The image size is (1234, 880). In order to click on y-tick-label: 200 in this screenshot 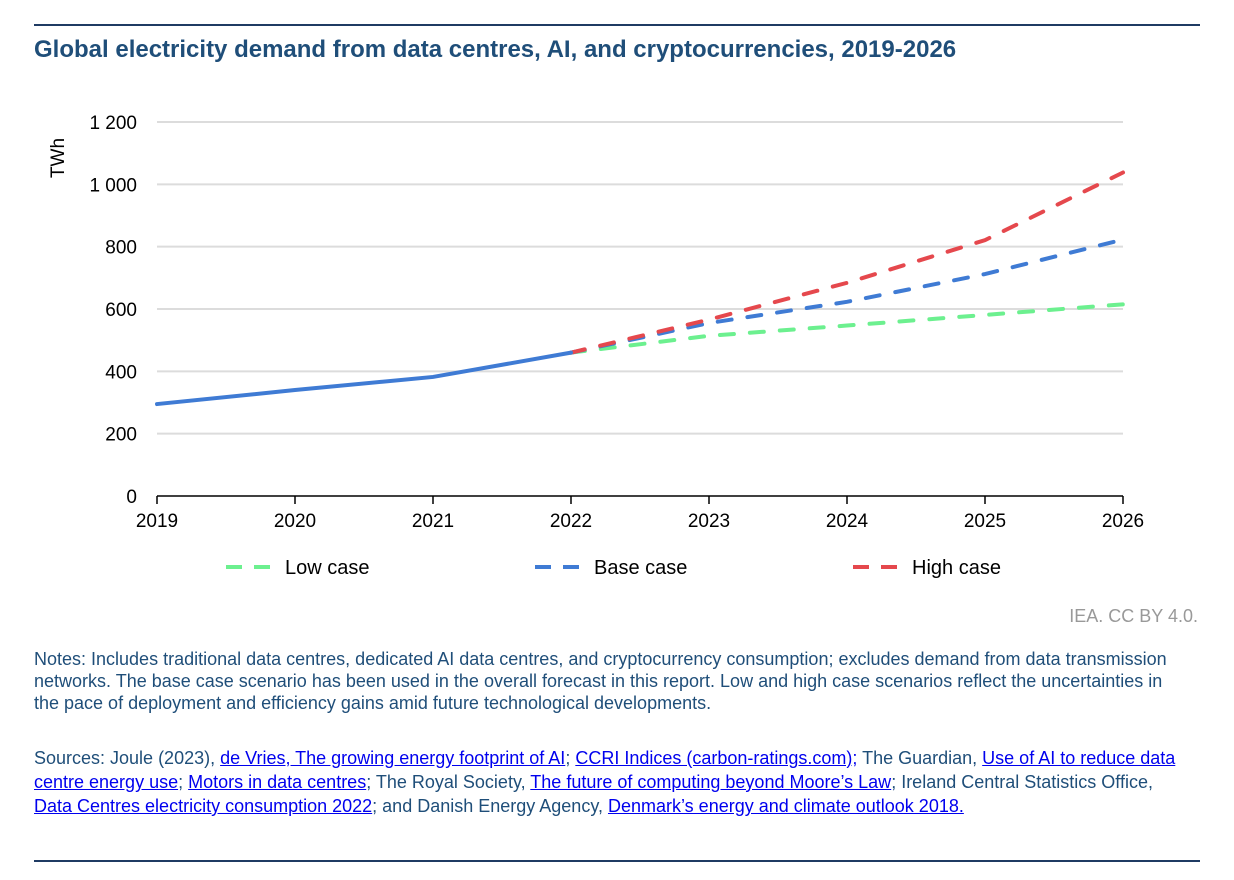, I will do `click(121, 435)`.